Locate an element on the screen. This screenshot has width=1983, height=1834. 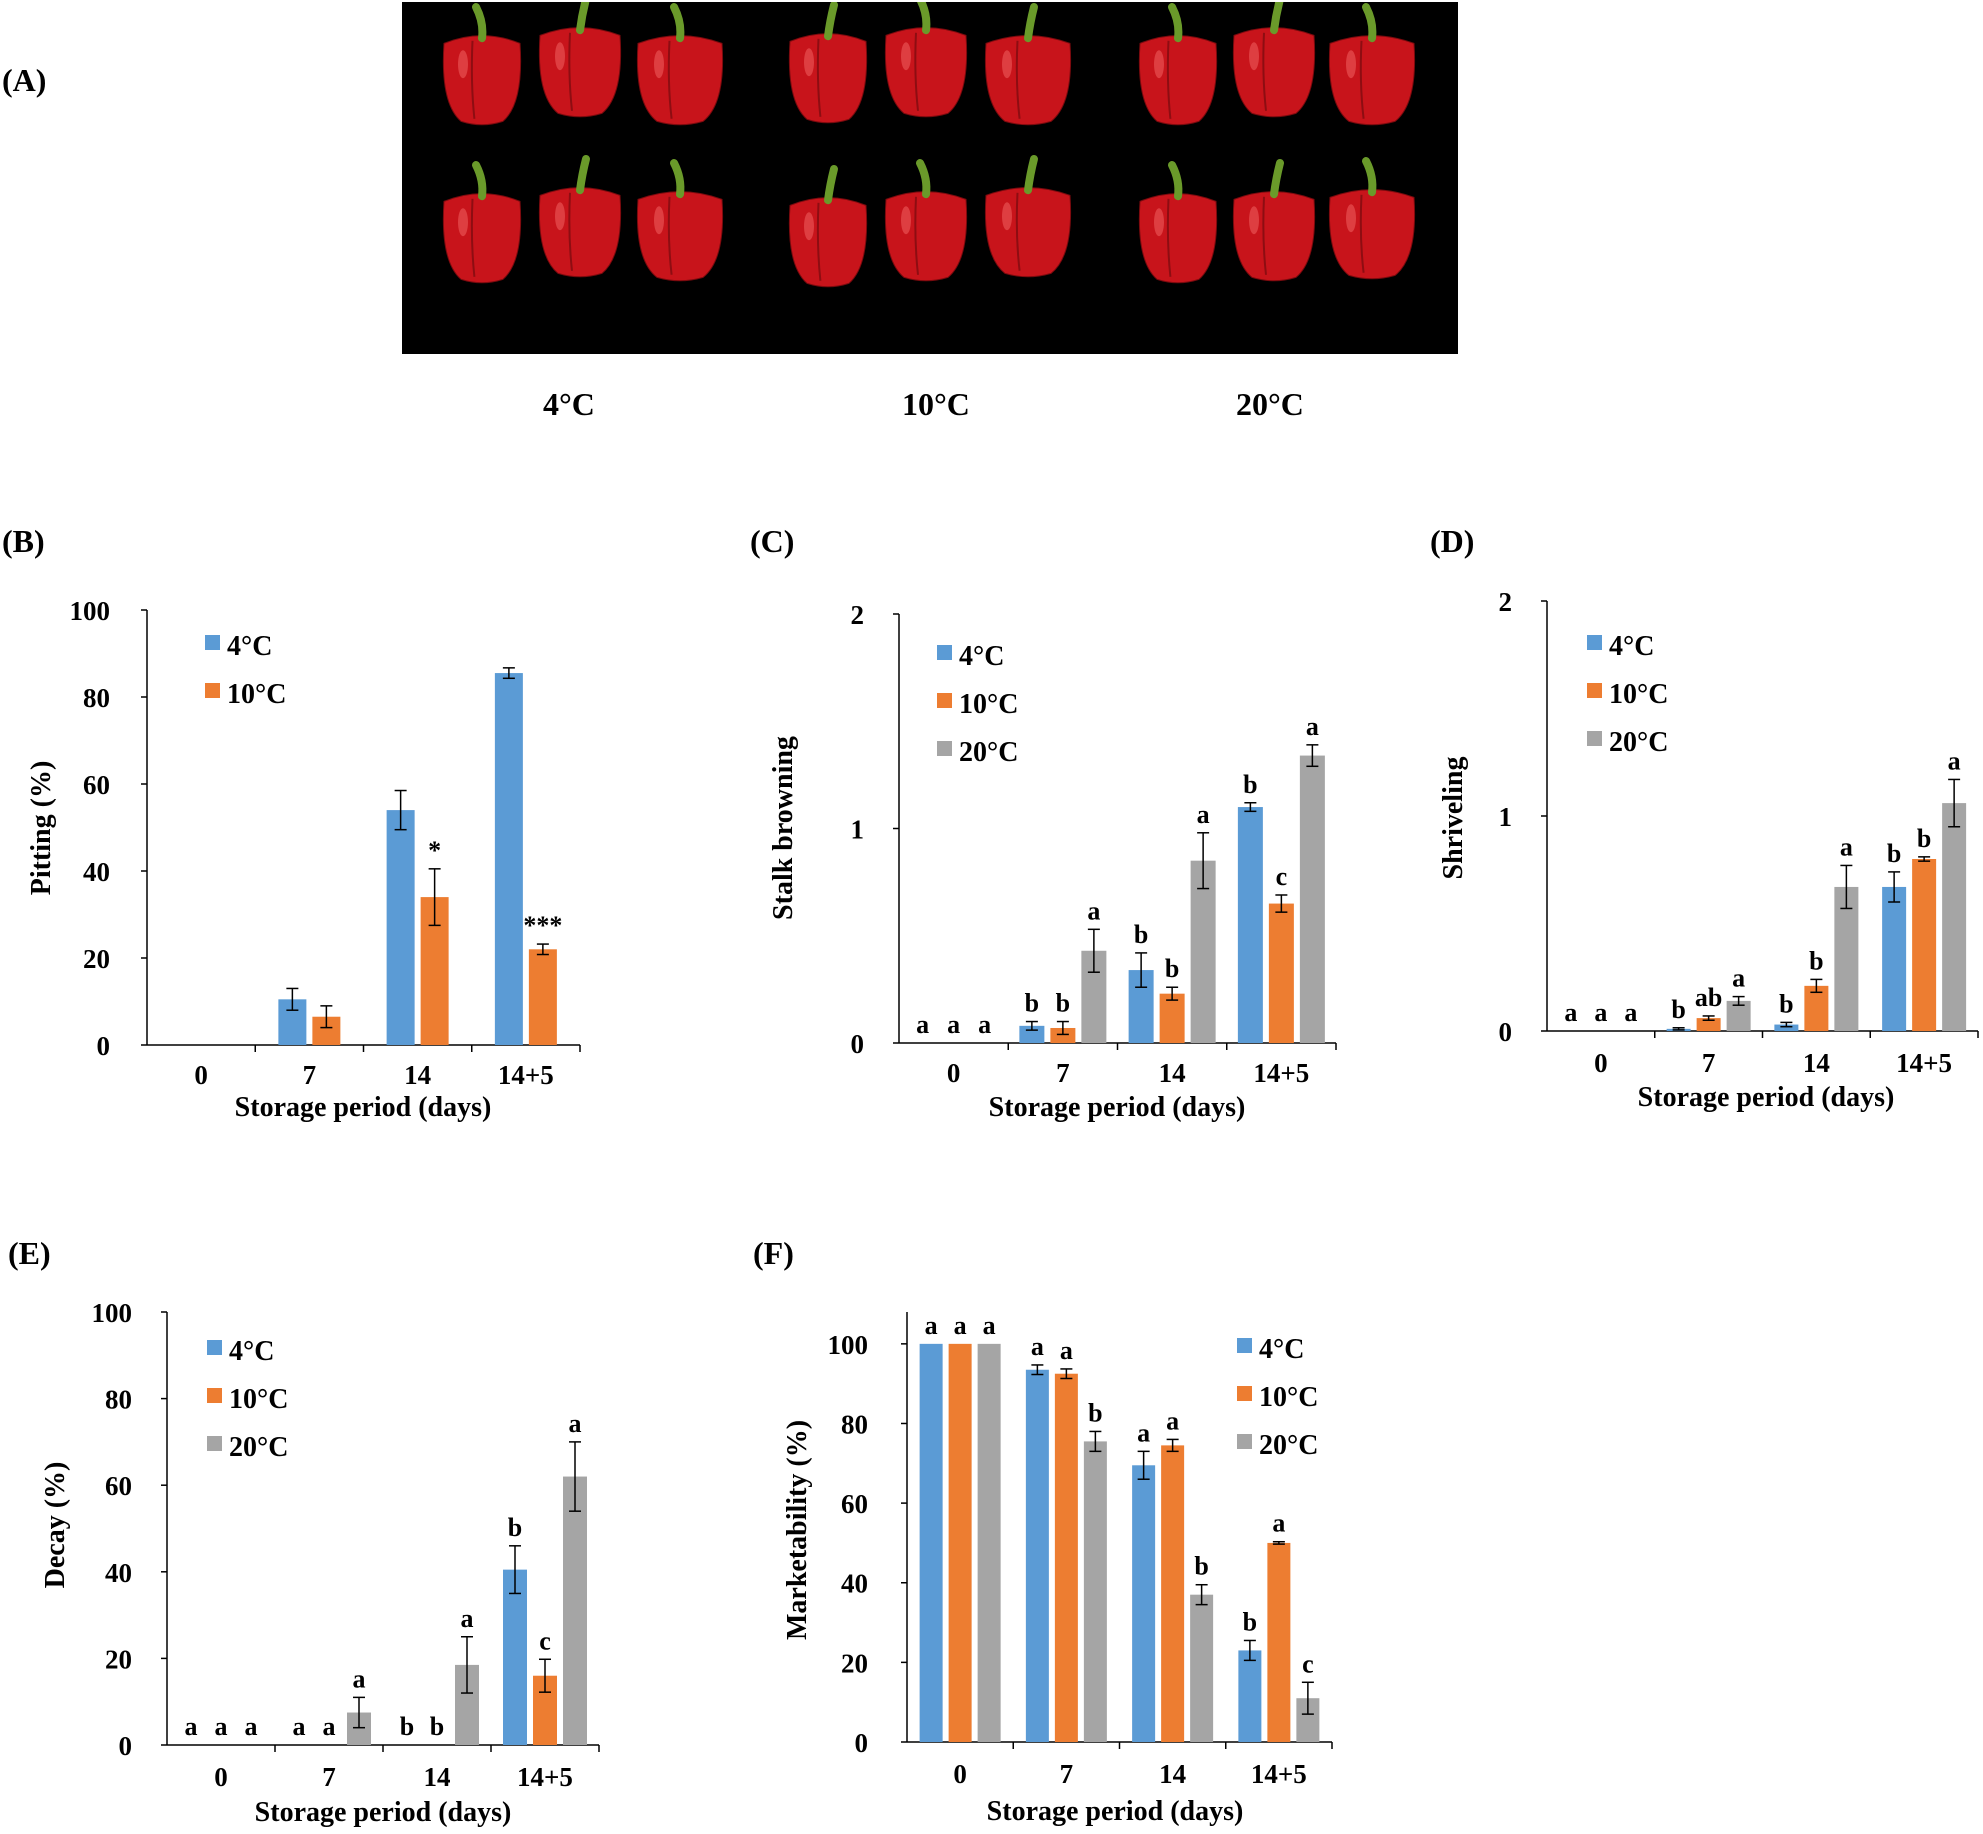
y-tick-label: 40 is located at coordinates (118, 1573).